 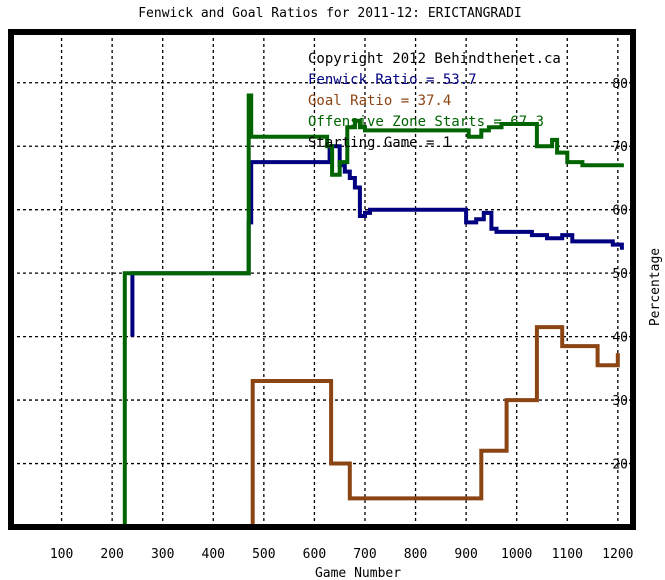 What do you see at coordinates (620, 465) in the screenshot?
I see `y-tick-label: 20` at bounding box center [620, 465].